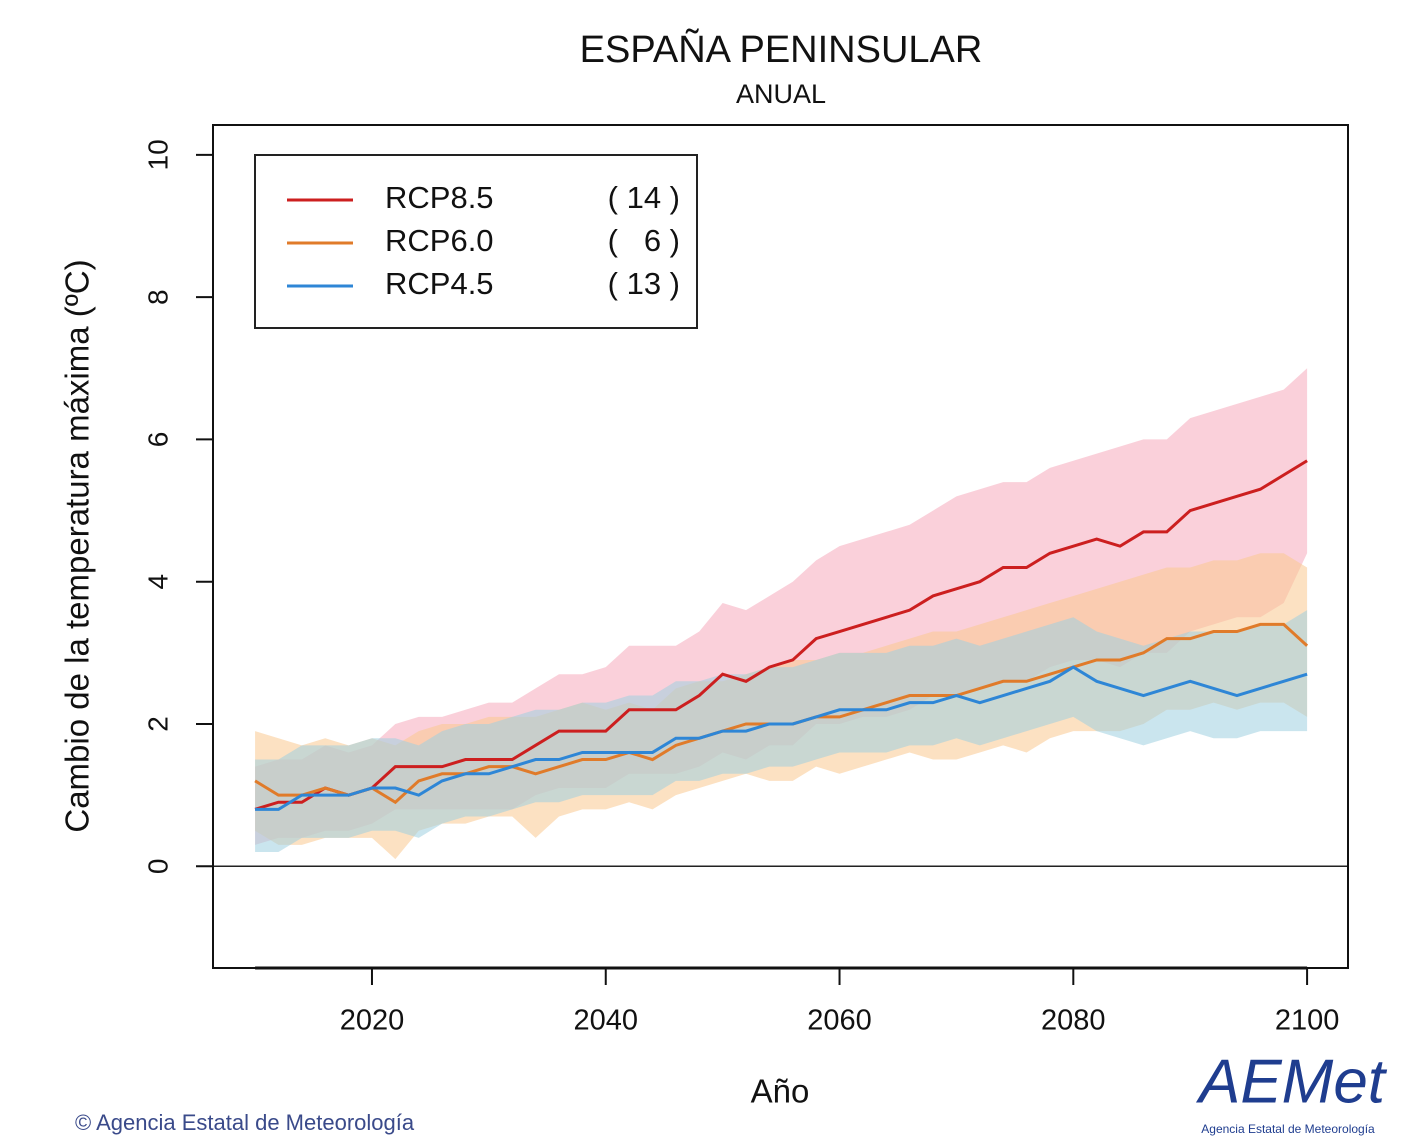 This screenshot has height=1144, width=1420. What do you see at coordinates (1307, 1021) in the screenshot?
I see `x-tick-label: 2100` at bounding box center [1307, 1021].